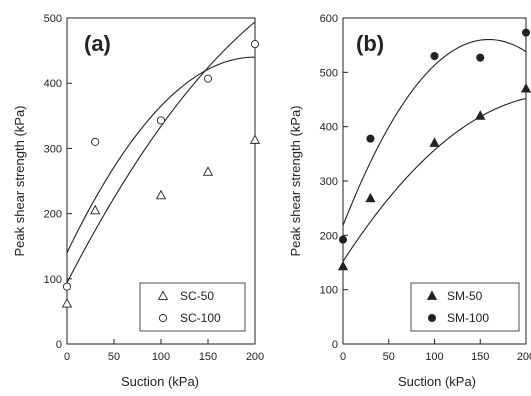 This screenshot has height=396, width=531. What do you see at coordinates (329, 236) in the screenshot?
I see `panel-b-y-tick-label: 200` at bounding box center [329, 236].